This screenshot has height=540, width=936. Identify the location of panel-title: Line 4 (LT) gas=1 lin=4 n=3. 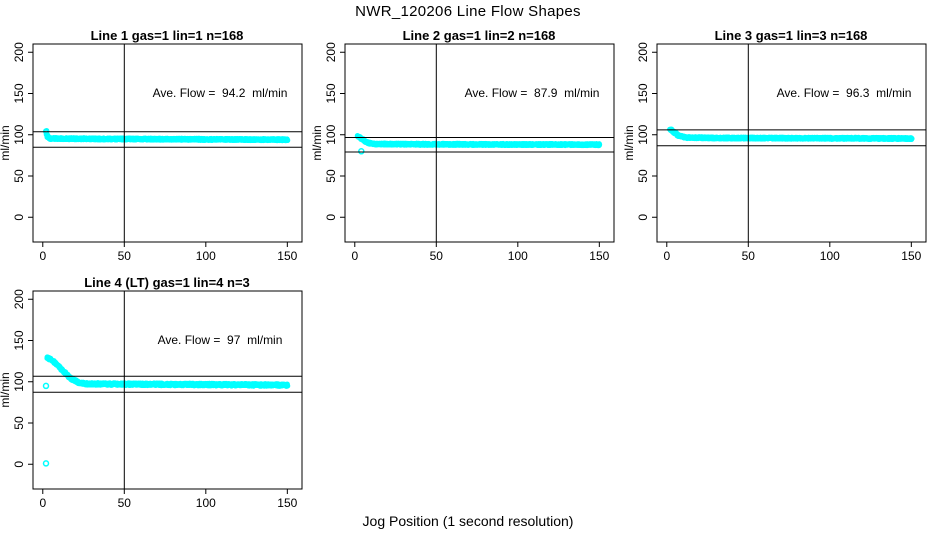
(167, 282).